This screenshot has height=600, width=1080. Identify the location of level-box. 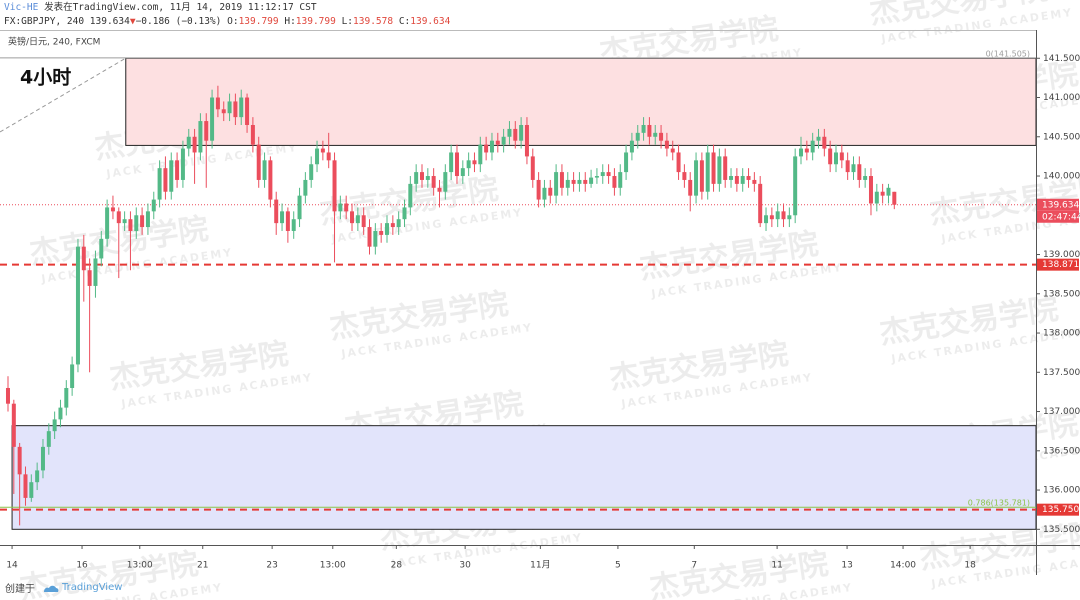
(1058, 264).